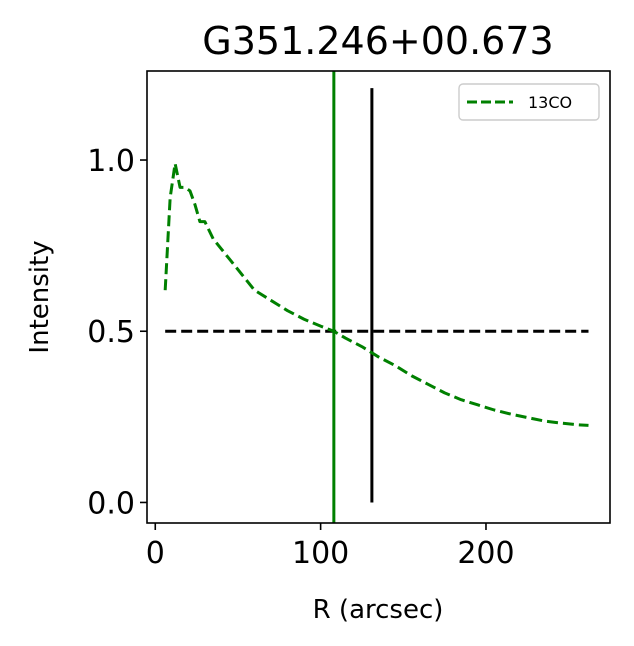 This screenshot has height=646, width=634. What do you see at coordinates (550, 102) in the screenshot?
I see `legend-label-13co: 13CO` at bounding box center [550, 102].